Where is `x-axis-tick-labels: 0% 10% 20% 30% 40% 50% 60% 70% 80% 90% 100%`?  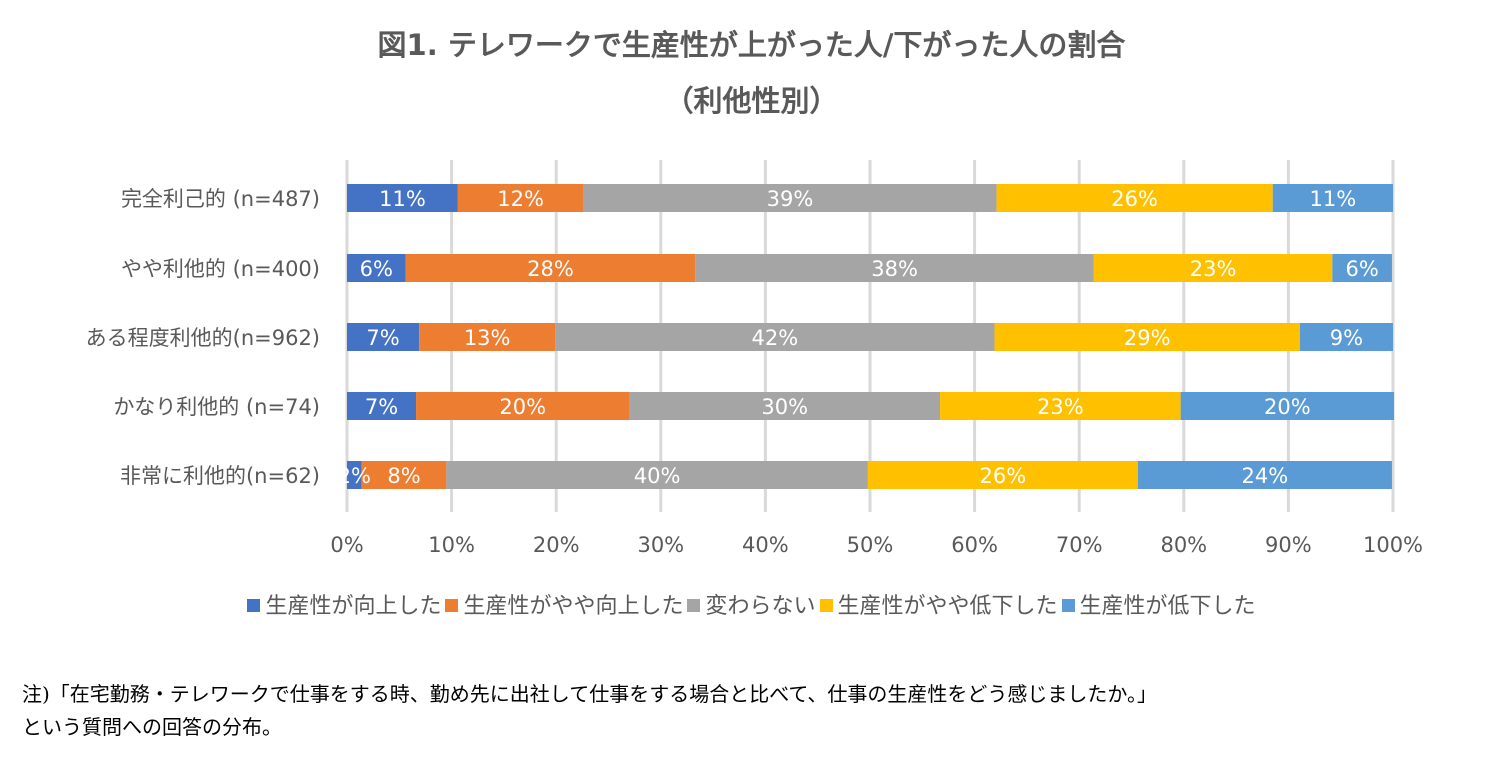 x-axis-tick-labels: 0% 10% 20% 30% 40% 50% 60% 70% 80% 90% 100% is located at coordinates (876, 545).